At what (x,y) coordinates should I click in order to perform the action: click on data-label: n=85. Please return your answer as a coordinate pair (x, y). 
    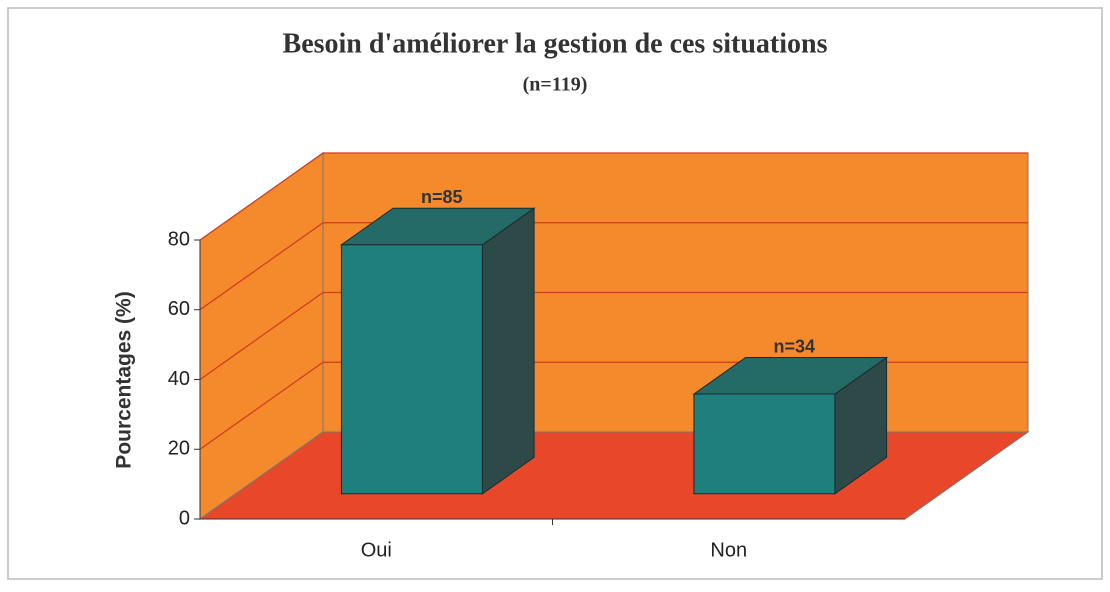
    Looking at the image, I should click on (442, 197).